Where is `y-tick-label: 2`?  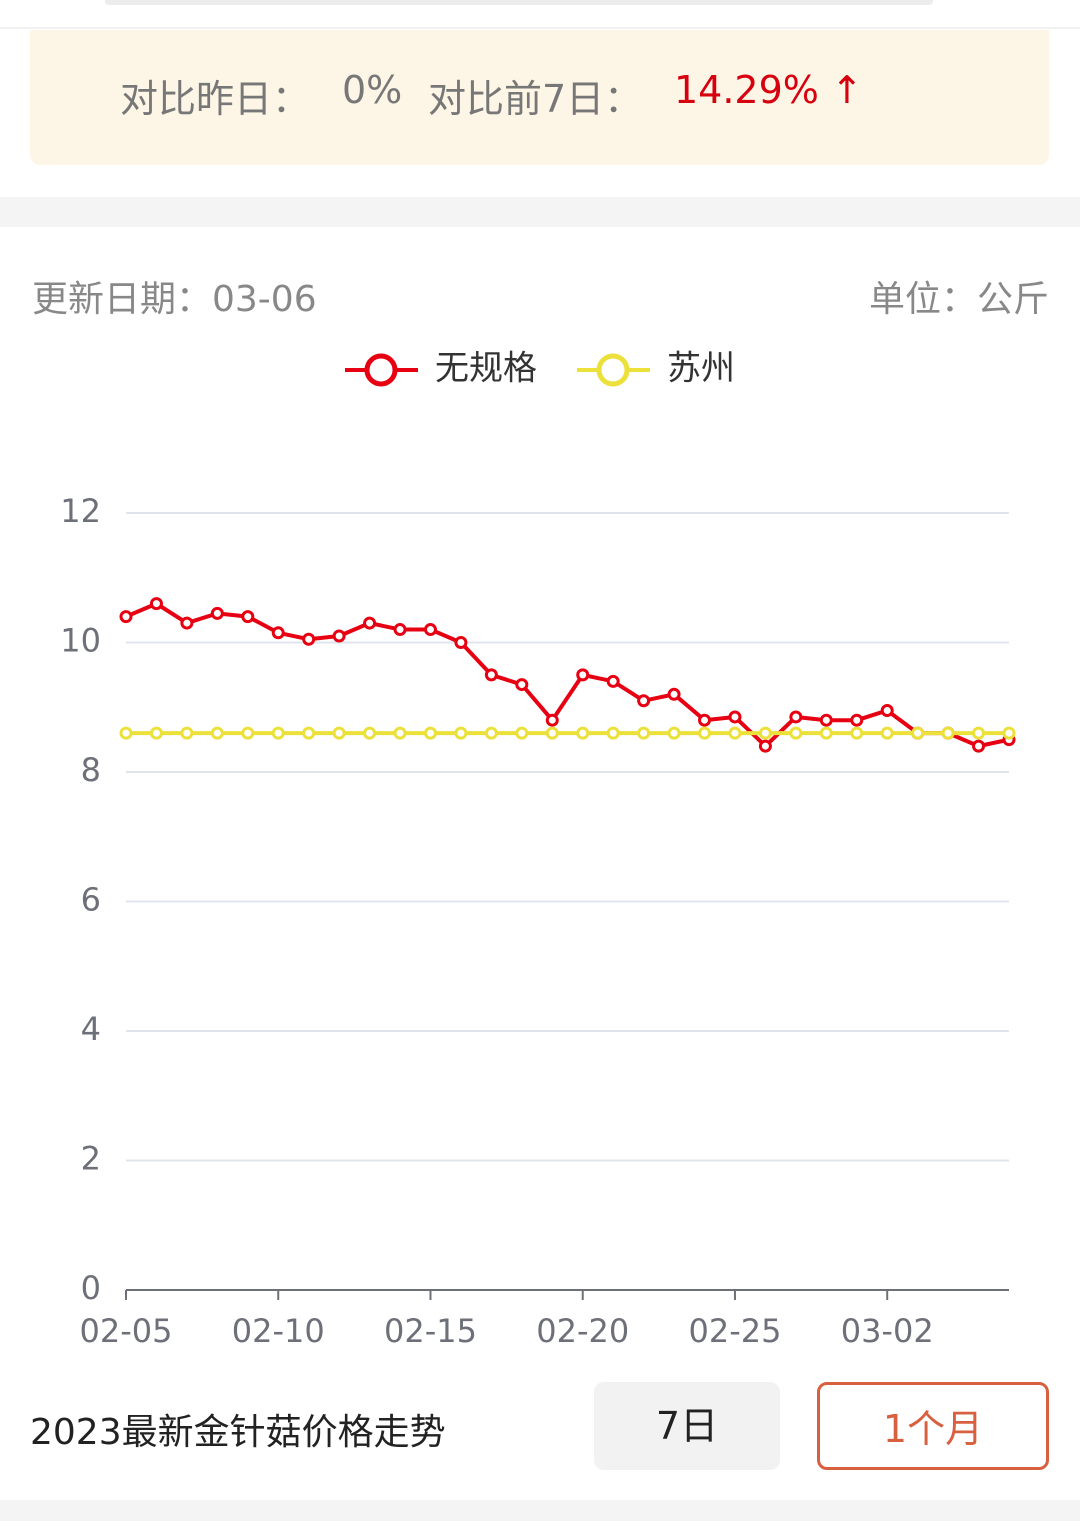
y-tick-label: 2 is located at coordinates (91, 1159).